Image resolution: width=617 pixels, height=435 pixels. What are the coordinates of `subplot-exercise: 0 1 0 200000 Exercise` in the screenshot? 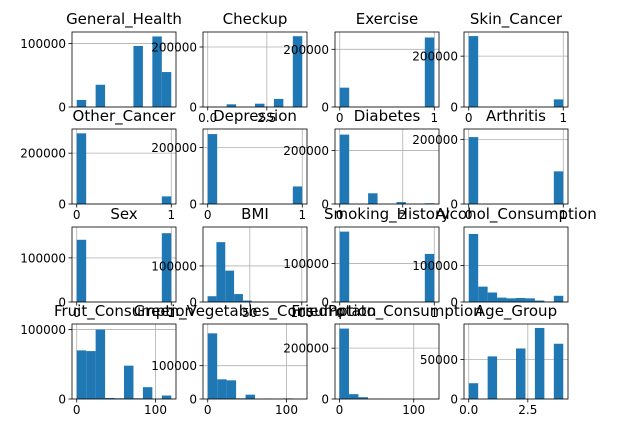 It's located at (361, 67).